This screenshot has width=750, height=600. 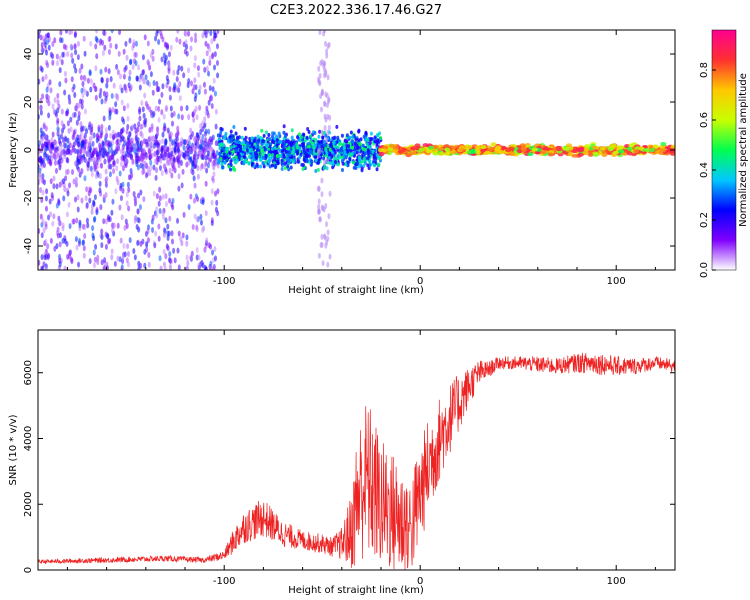 I want to click on snr-ylabel: SNR (10 * v/v), so click(x=13, y=449).